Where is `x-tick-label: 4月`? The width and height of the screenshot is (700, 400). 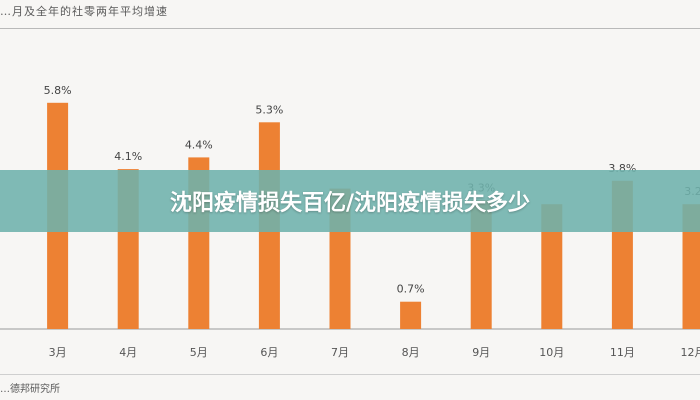 x-tick-label: 4月 is located at coordinates (128, 352).